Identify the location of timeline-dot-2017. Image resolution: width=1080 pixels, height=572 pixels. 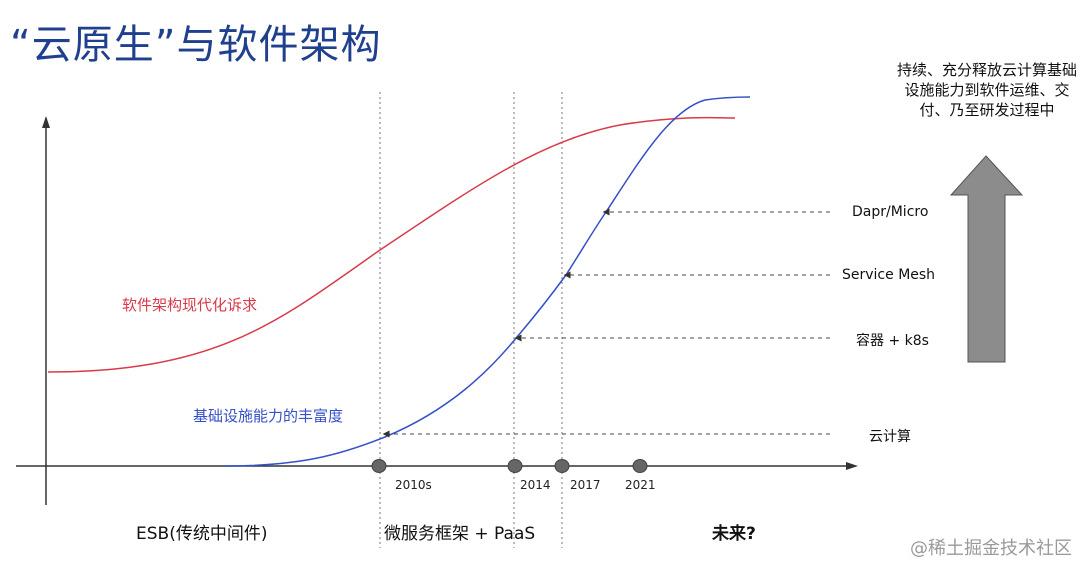
(562, 466).